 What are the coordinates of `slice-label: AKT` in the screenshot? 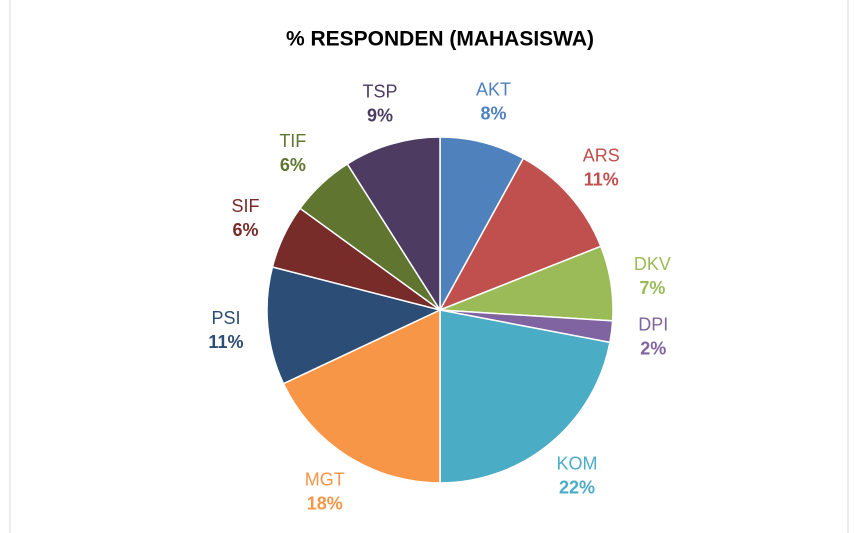 It's located at (493, 90).